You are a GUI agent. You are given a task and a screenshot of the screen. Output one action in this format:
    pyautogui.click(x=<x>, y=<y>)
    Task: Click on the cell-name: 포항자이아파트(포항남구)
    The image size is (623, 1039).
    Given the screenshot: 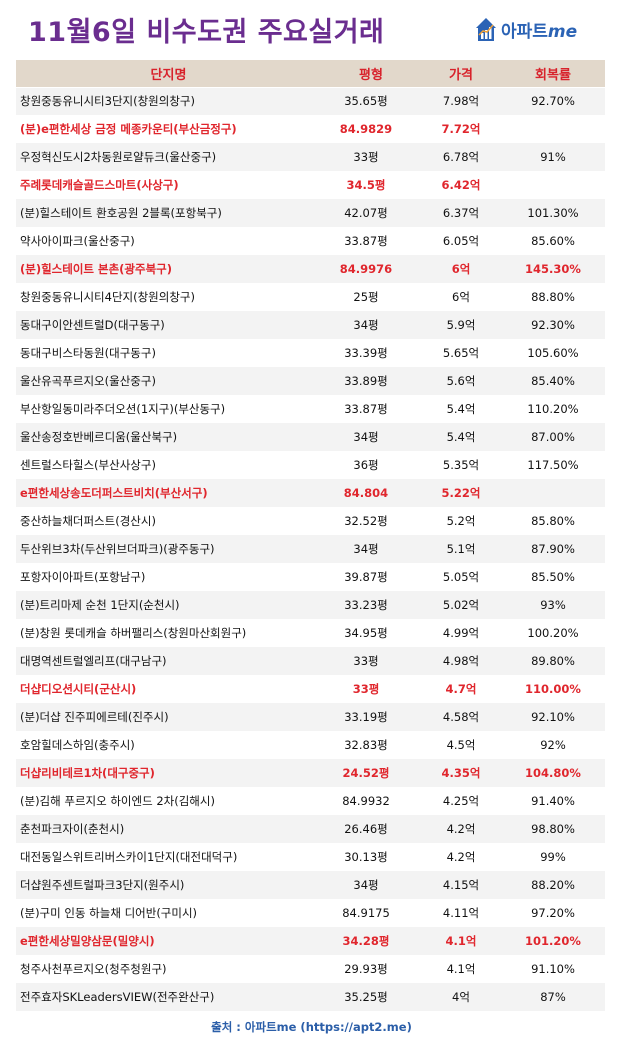 What is the action you would take?
    pyautogui.click(x=168, y=577)
    